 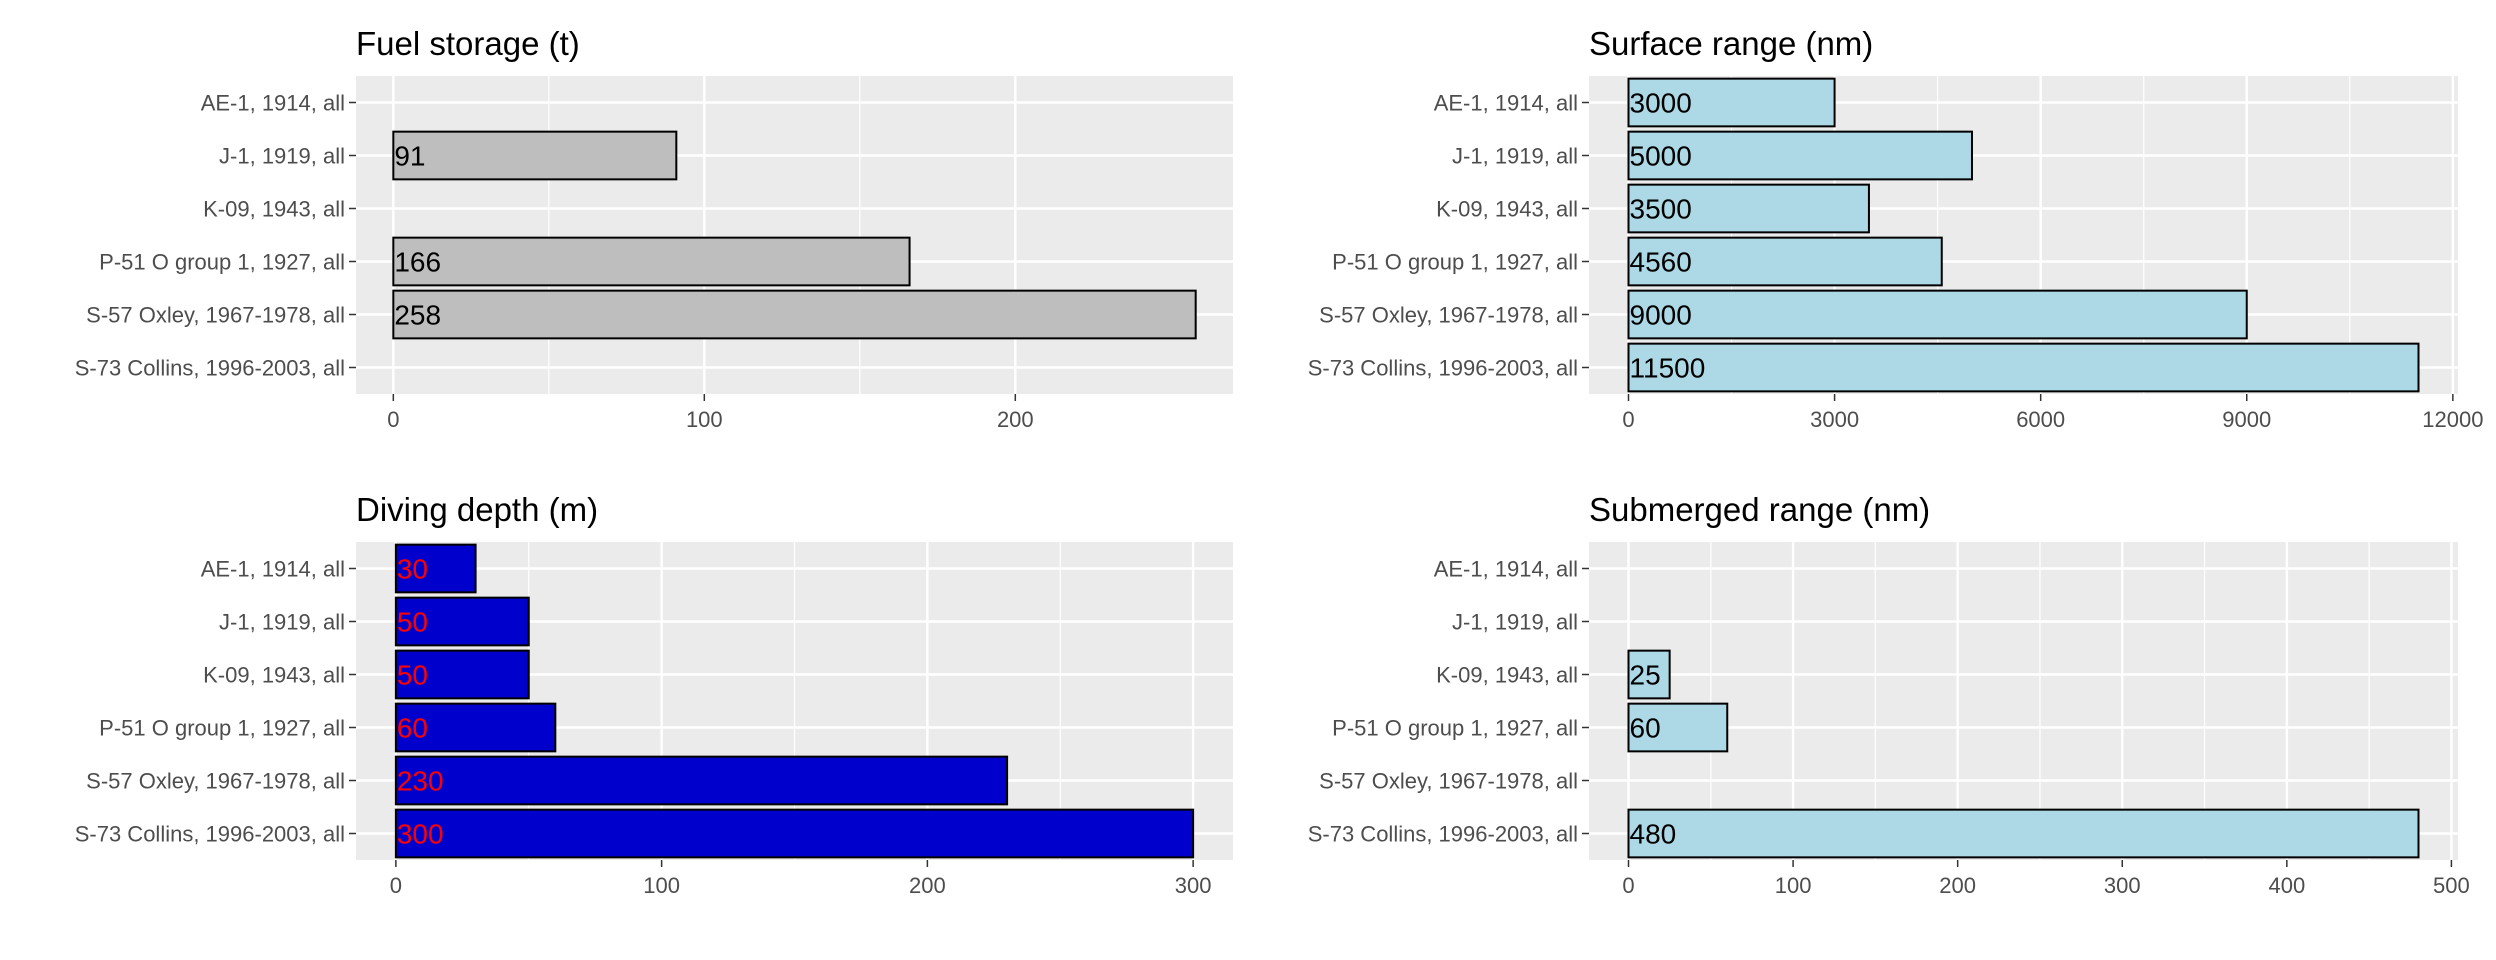 What do you see at coordinates (1668, 368) in the screenshot?
I see `bar-value-label: 11500` at bounding box center [1668, 368].